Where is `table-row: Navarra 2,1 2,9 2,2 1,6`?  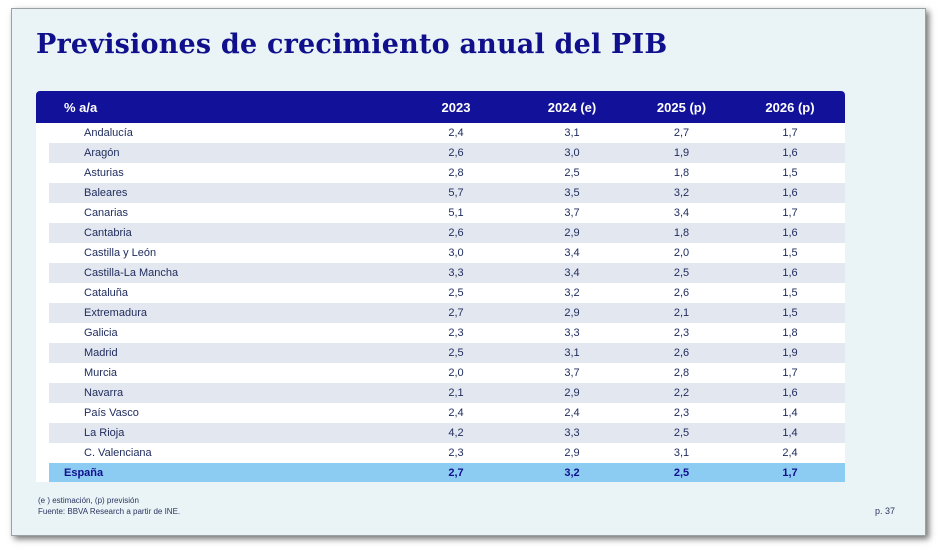
table-row: Navarra 2,1 2,9 2,2 1,6 is located at coordinates (440, 393).